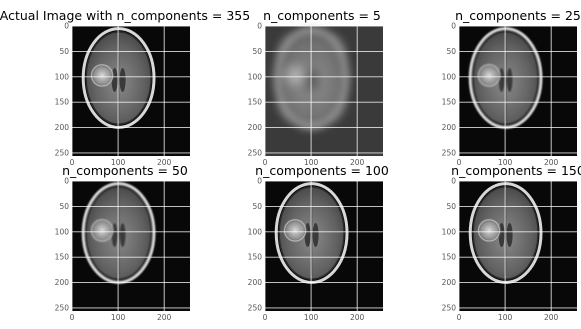 The image size is (581, 329). What do you see at coordinates (322, 15) in the screenshot?
I see `subplot-title: n_components = 5` at bounding box center [322, 15].